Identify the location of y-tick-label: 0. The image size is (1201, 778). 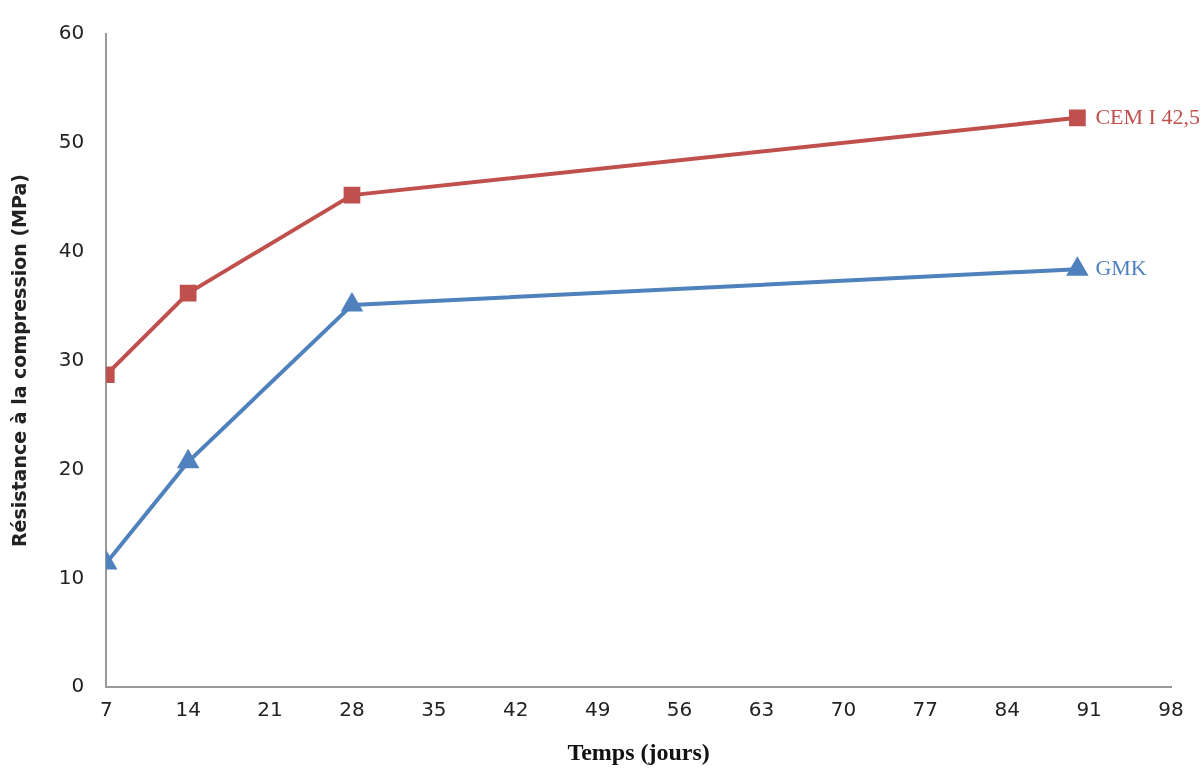
(78, 685).